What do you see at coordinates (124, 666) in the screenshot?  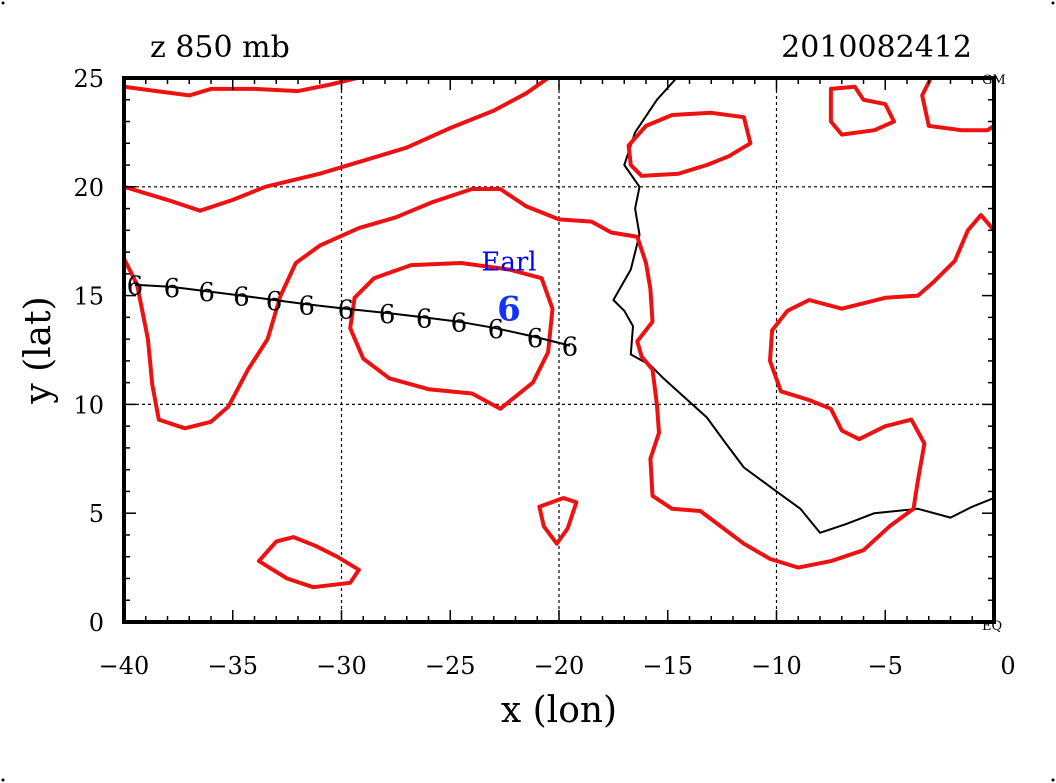 I see `x-tick-label: −40` at bounding box center [124, 666].